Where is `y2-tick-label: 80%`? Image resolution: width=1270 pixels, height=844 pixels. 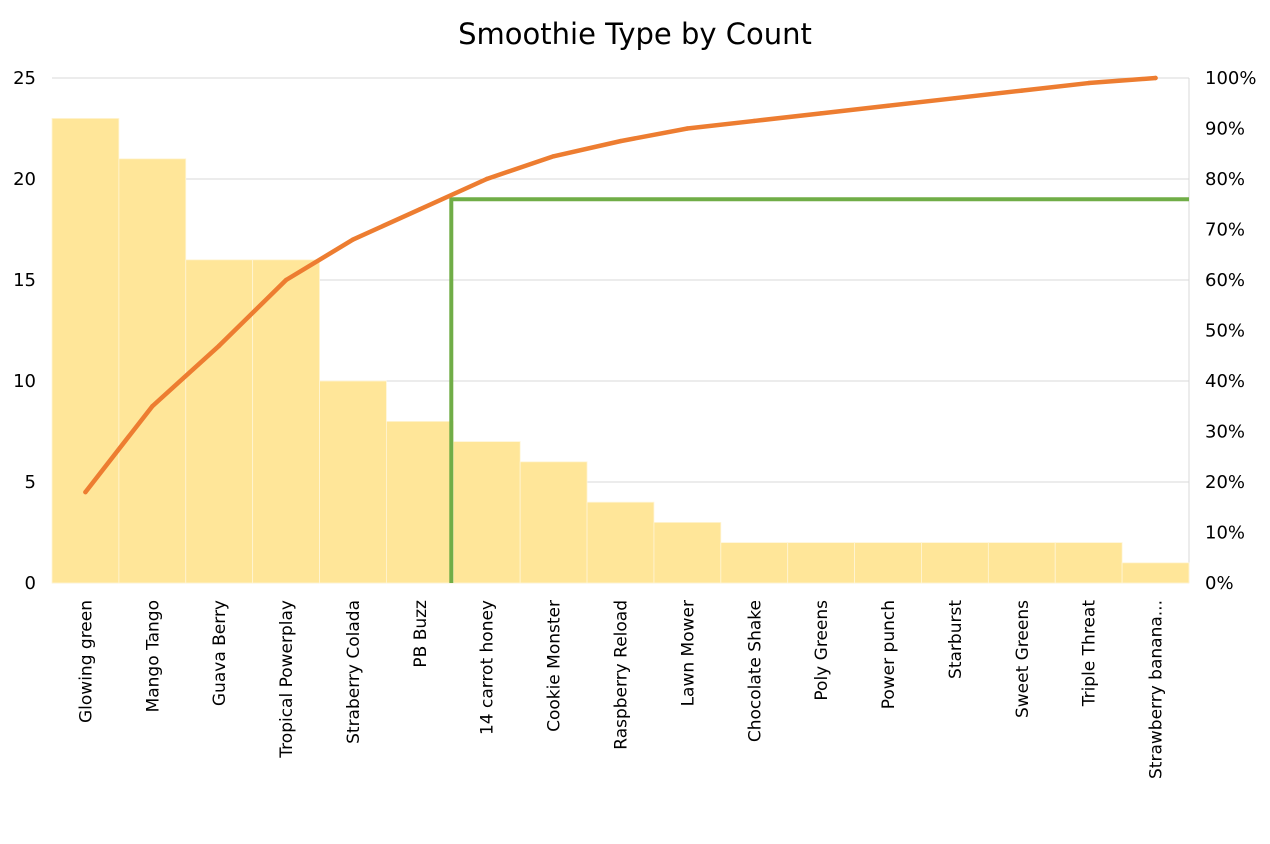
y2-tick-label: 80% is located at coordinates (1225, 179).